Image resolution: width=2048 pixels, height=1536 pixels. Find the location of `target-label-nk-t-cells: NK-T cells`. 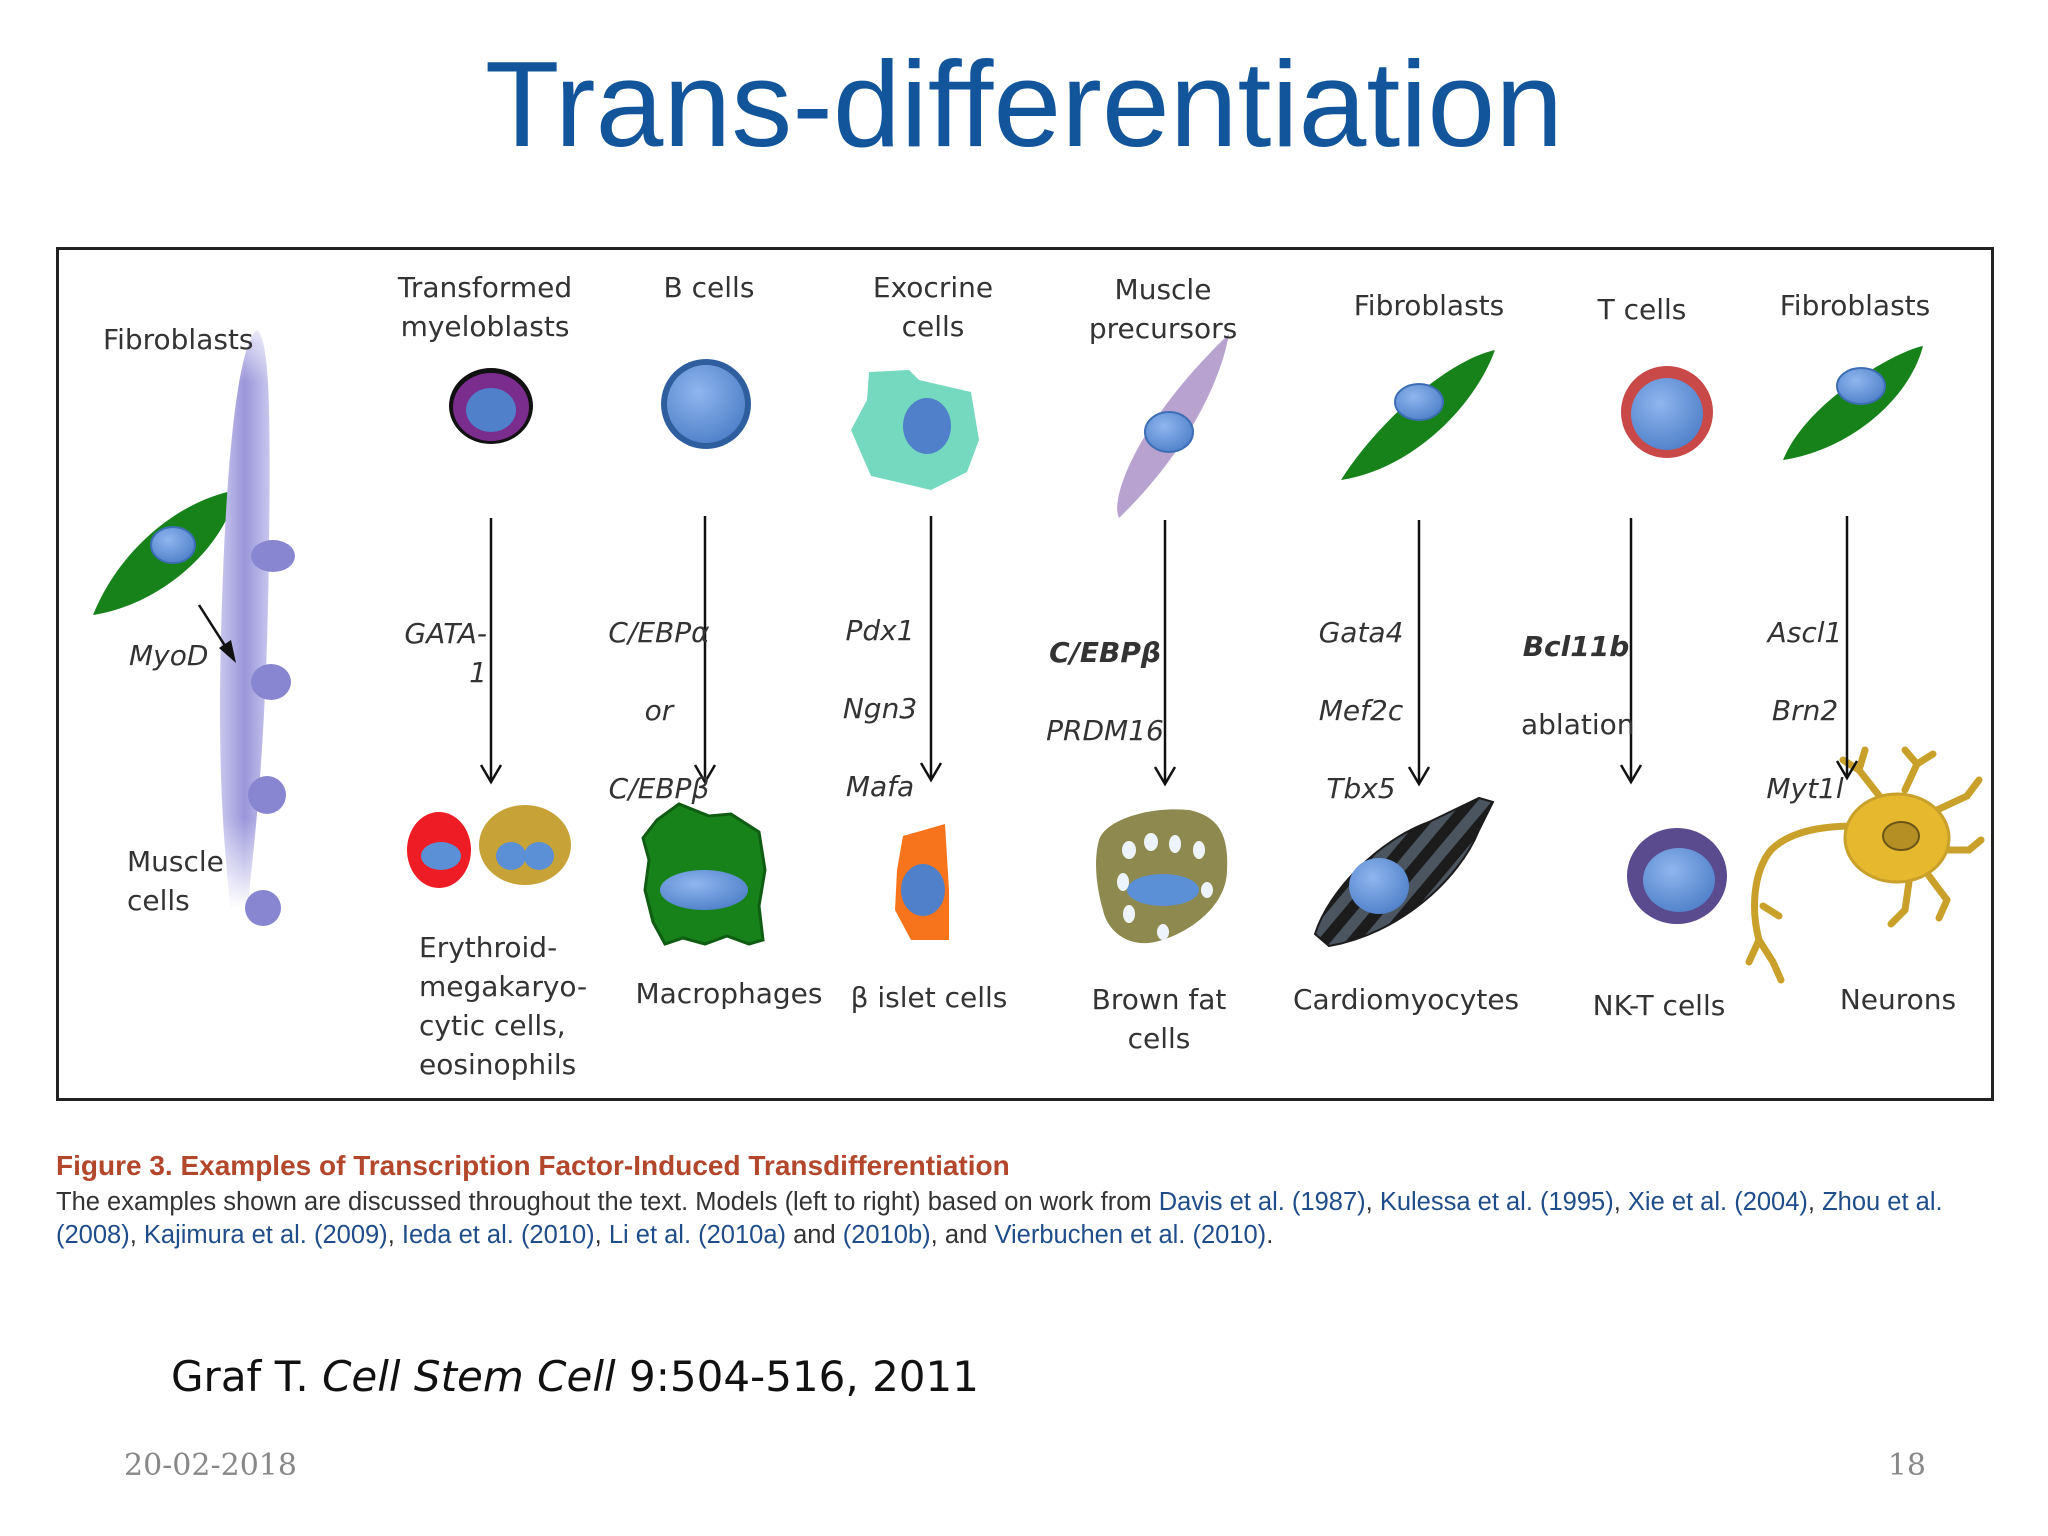

target-label-nk-t-cells: NK-T cells is located at coordinates (1659, 1005).